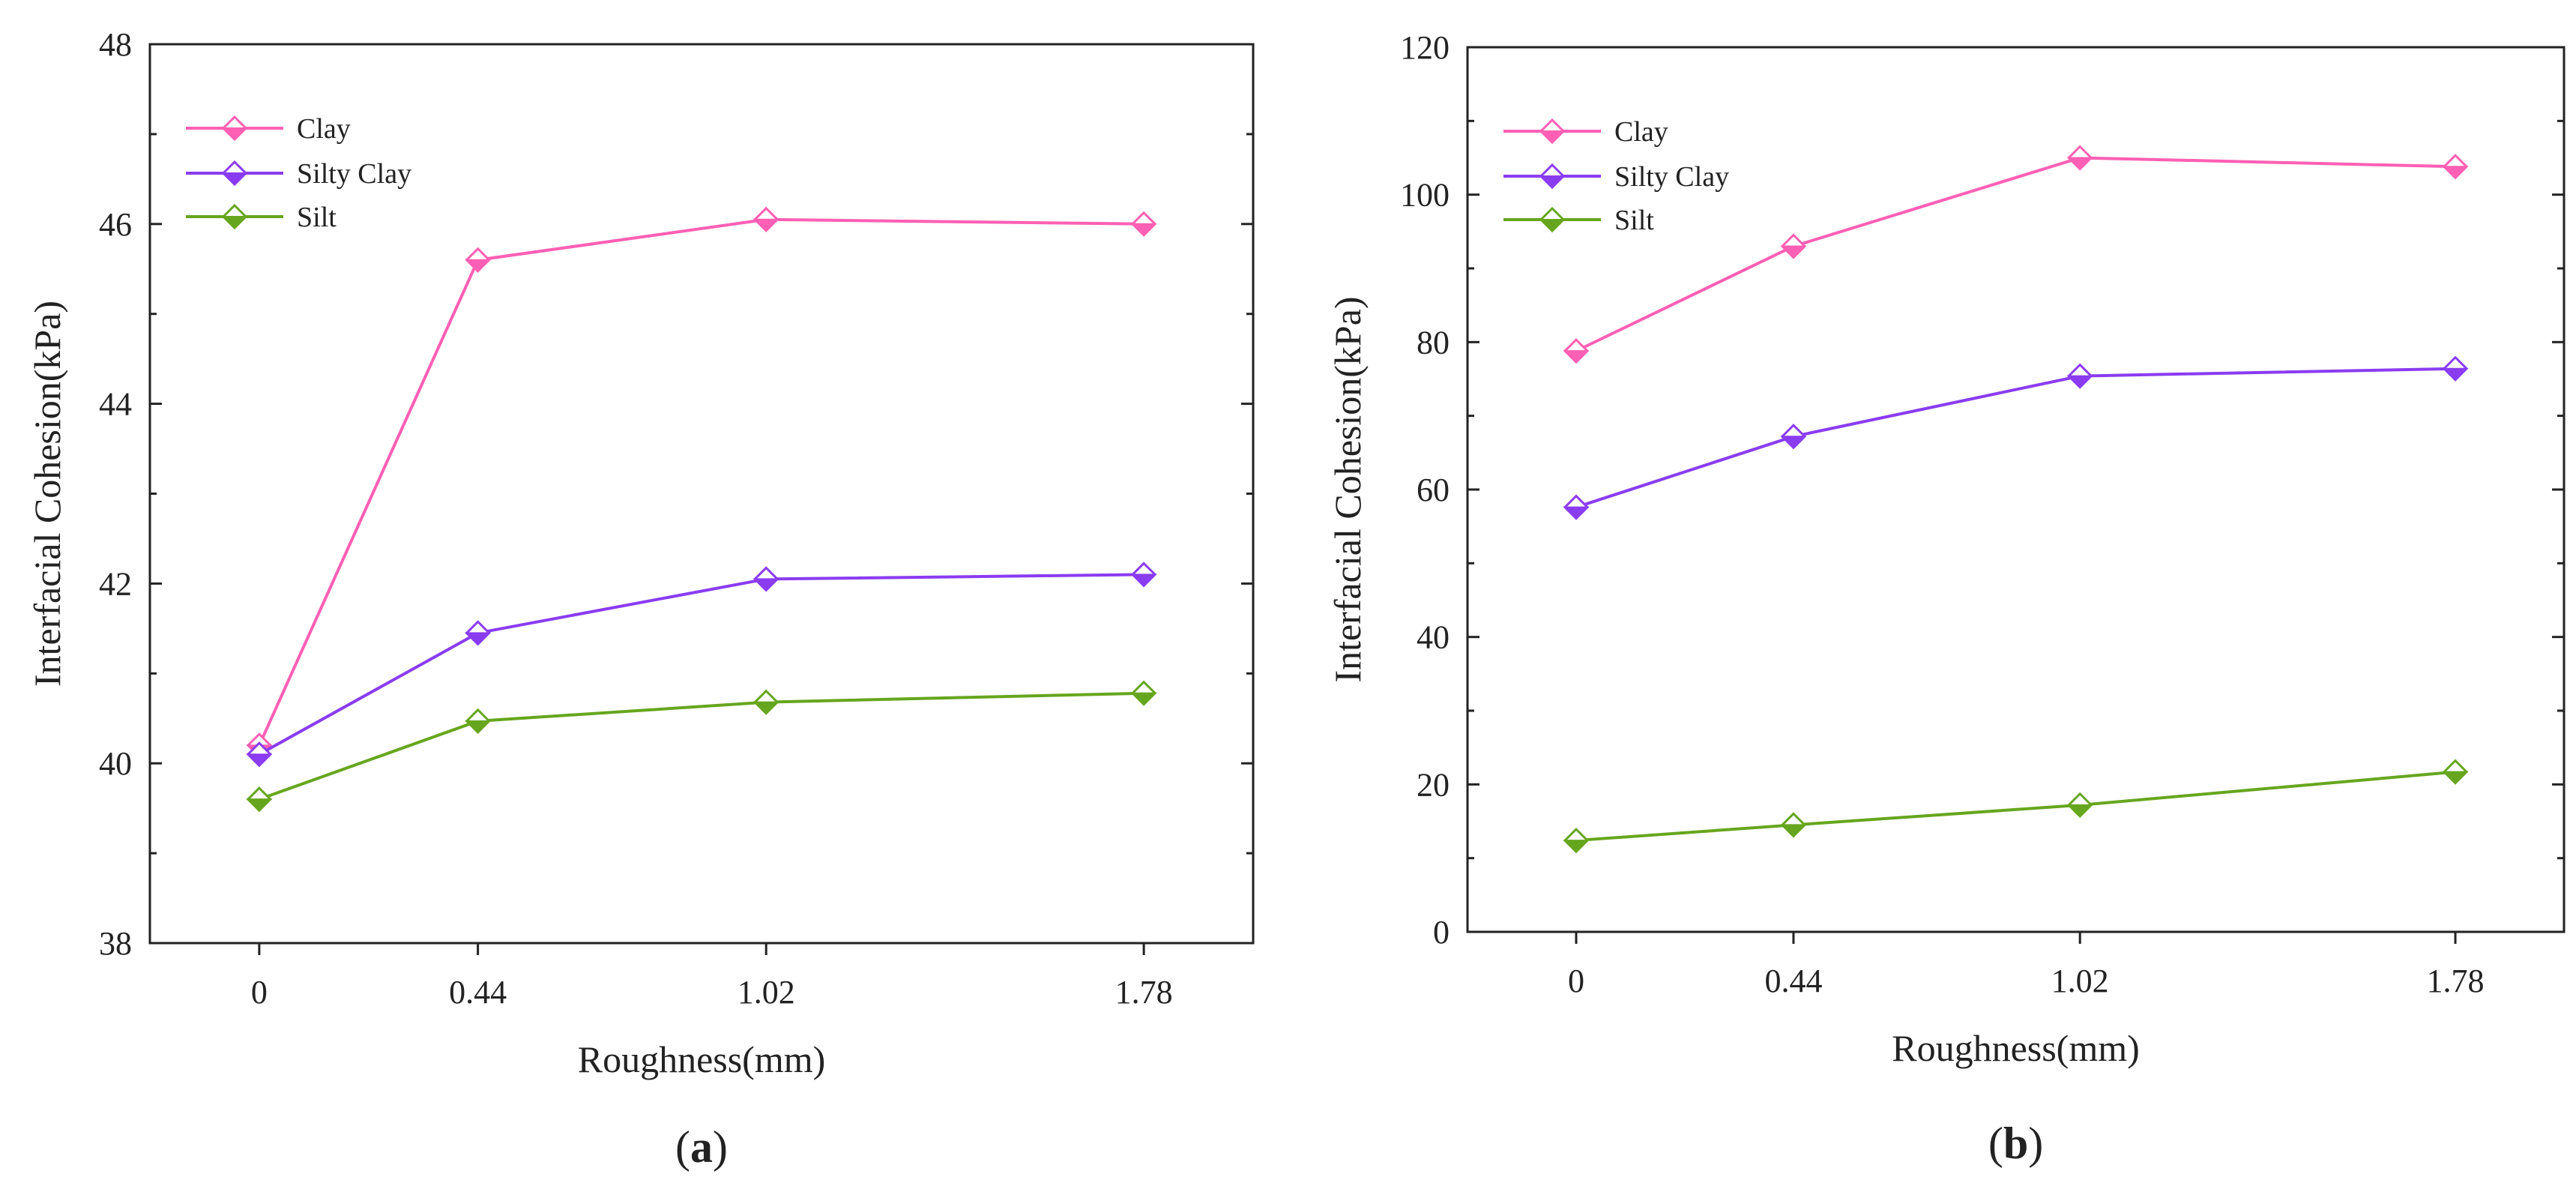  I want to click on y-tick-label: 80, so click(1434, 342).